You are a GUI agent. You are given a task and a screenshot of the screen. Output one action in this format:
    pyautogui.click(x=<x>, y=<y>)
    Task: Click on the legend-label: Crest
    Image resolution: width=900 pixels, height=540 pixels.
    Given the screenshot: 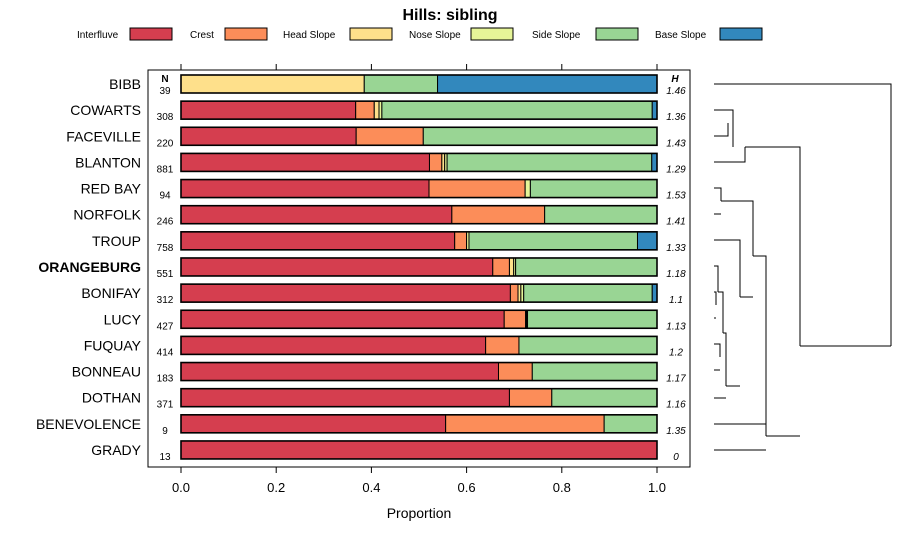 What is the action you would take?
    pyautogui.click(x=202, y=35)
    